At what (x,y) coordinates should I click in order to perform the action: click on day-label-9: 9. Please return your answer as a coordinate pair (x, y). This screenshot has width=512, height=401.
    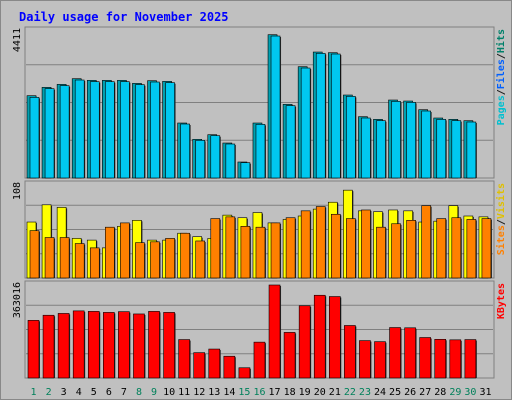
    Looking at the image, I should click on (154, 392).